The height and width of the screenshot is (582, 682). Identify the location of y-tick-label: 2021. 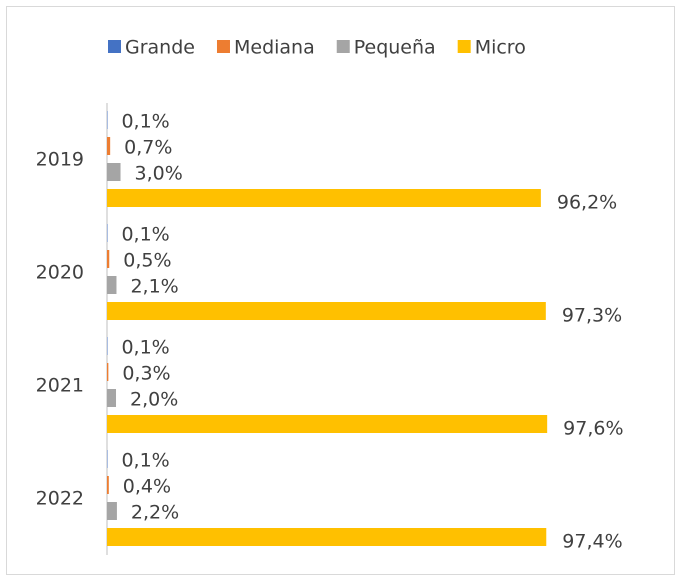
(60, 386).